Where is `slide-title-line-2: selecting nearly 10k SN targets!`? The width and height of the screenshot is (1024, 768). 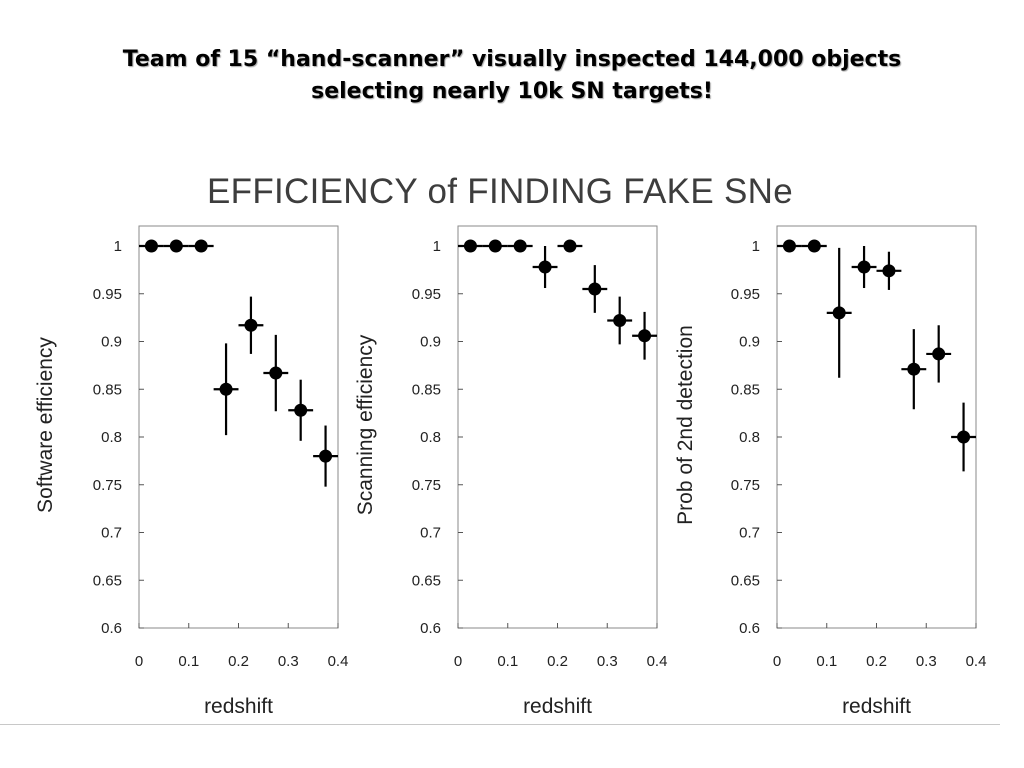
slide-title-line-2: selecting nearly 10k SN targets! is located at coordinates (512, 91).